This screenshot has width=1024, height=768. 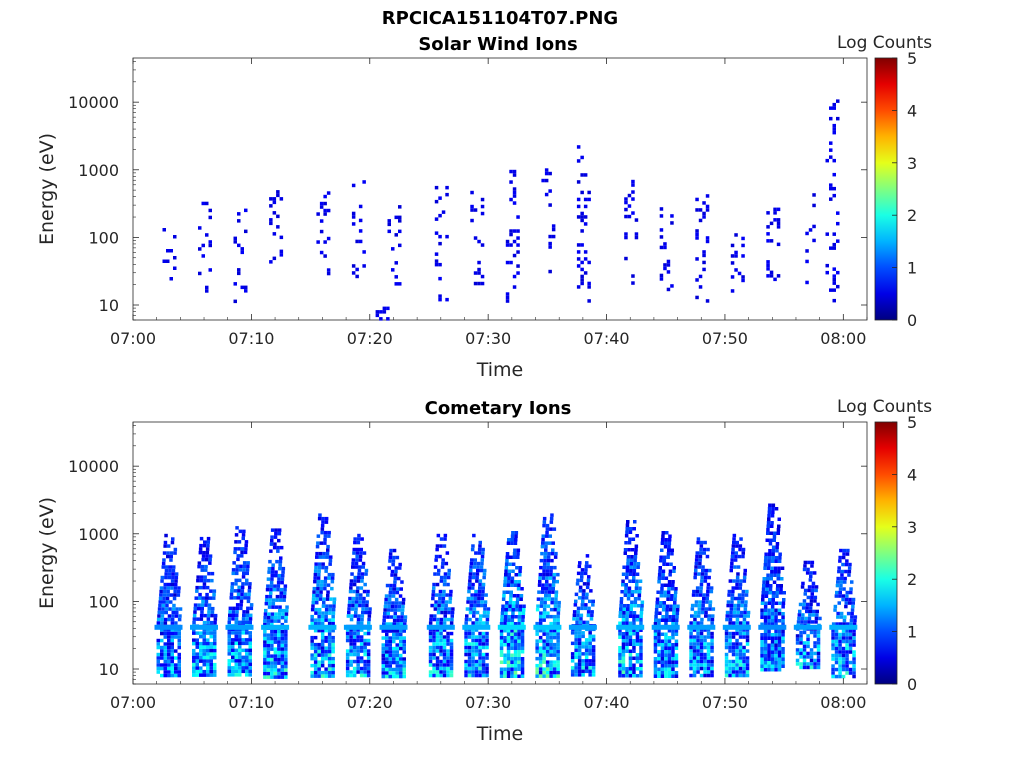 What do you see at coordinates (109, 669) in the screenshot?
I see `y-tick-label: 10` at bounding box center [109, 669].